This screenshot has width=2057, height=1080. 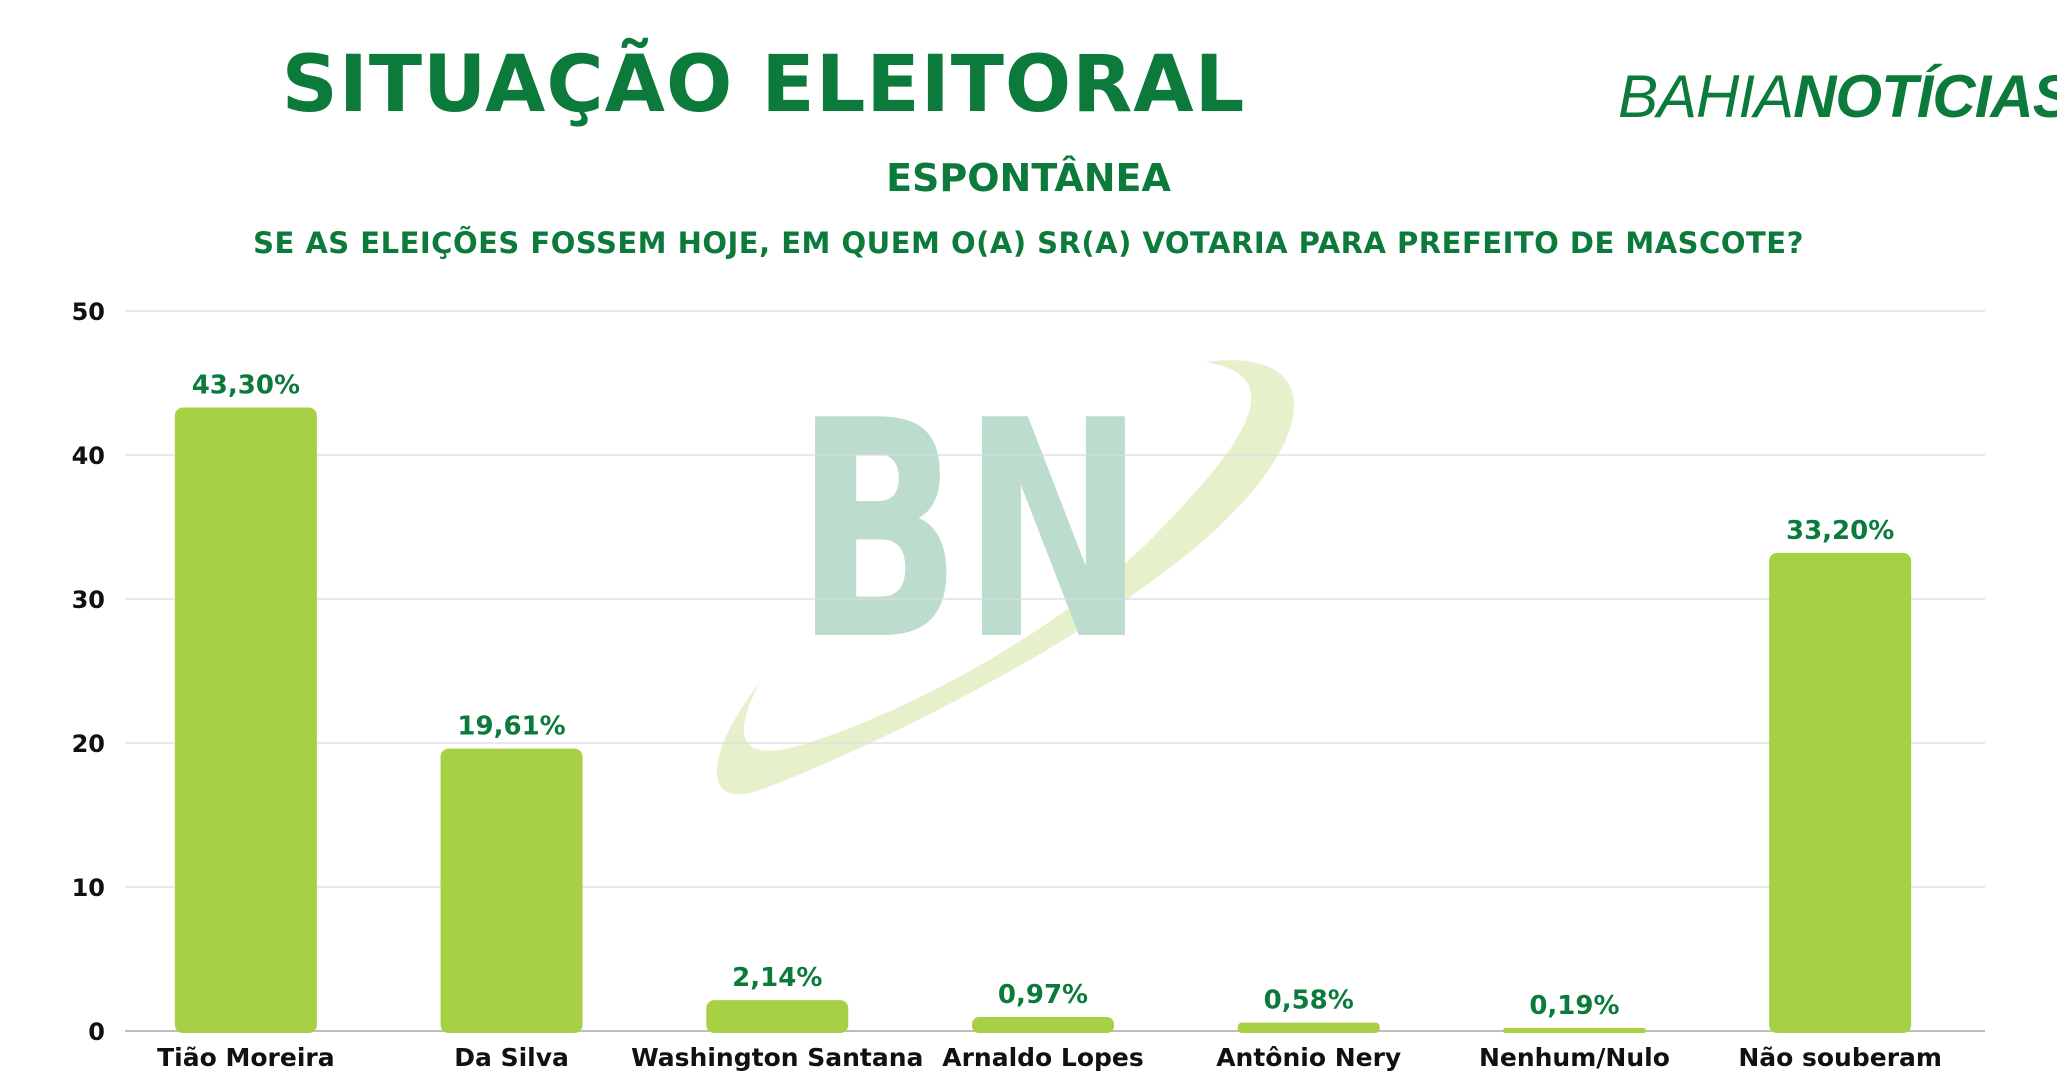 What do you see at coordinates (88, 672) in the screenshot?
I see `y-axis-ticks: 0 10 20 30 40 50` at bounding box center [88, 672].